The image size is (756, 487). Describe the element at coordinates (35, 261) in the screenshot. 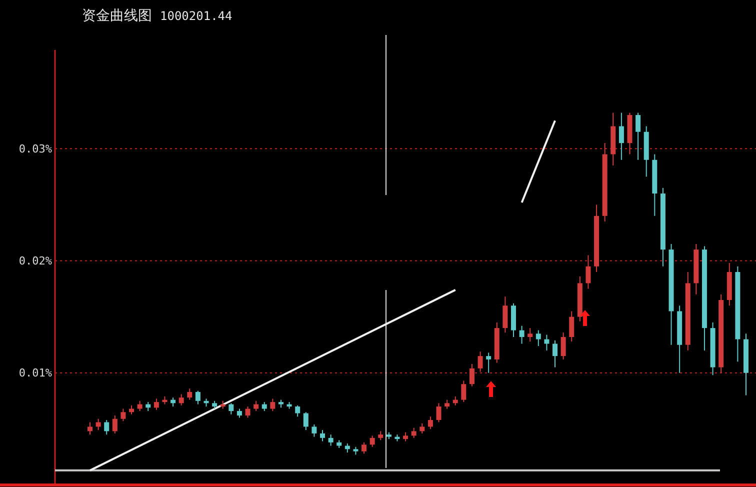

I see `y-tick-label: 0.02%` at that location.